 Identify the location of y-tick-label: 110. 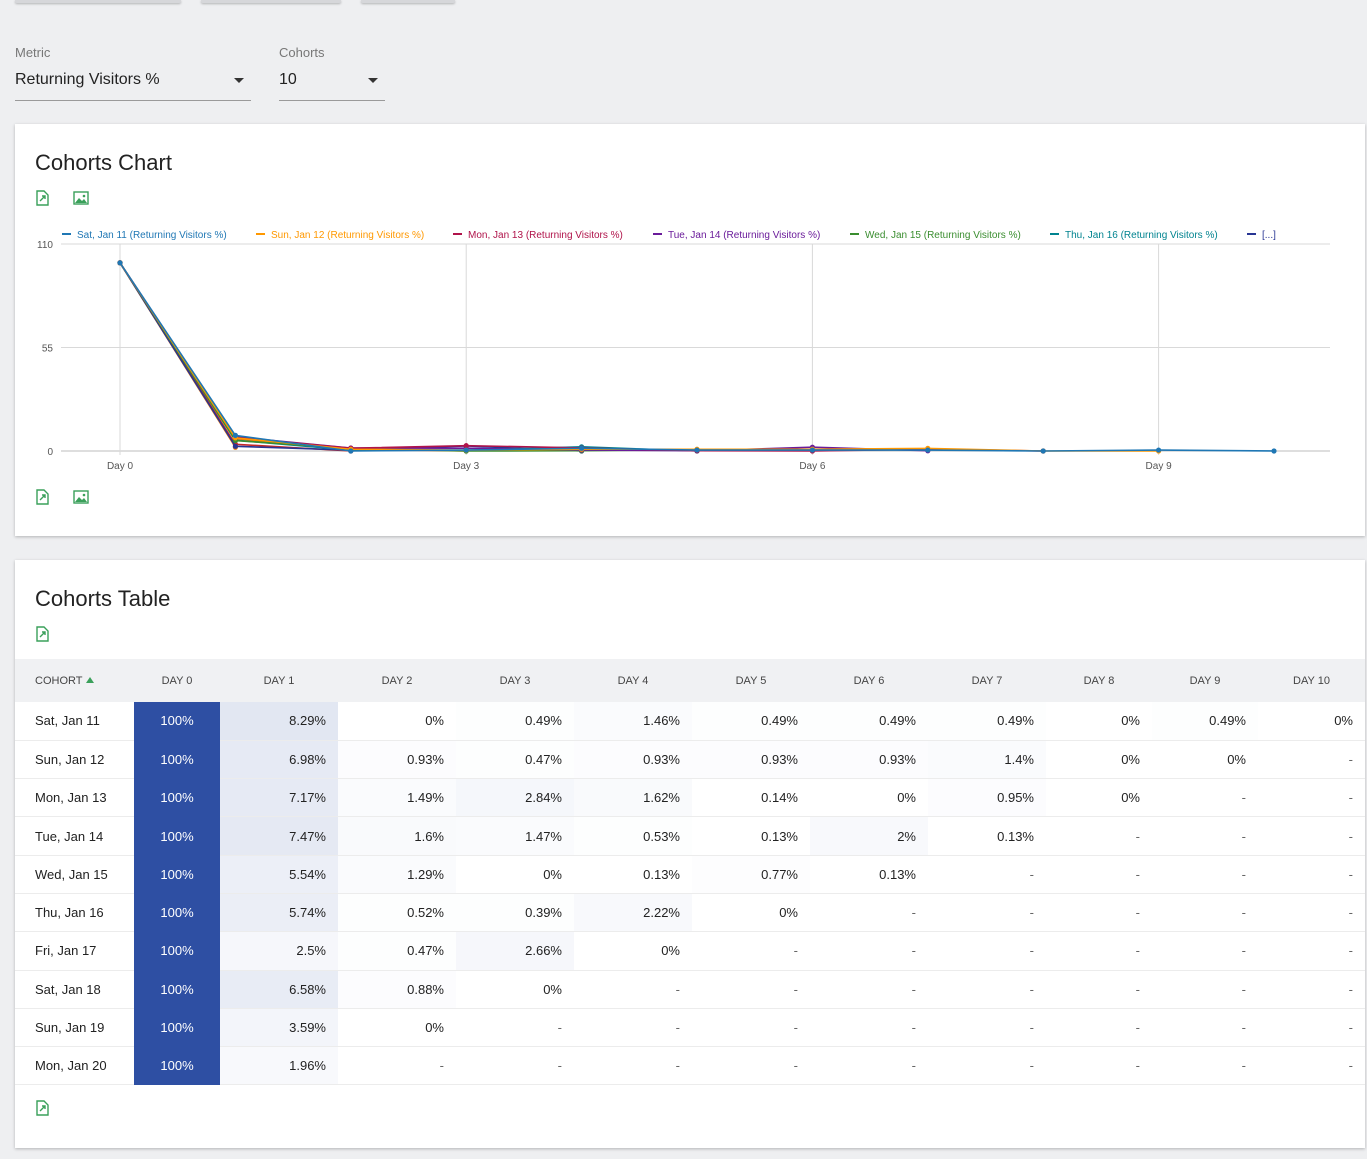
(45, 245).